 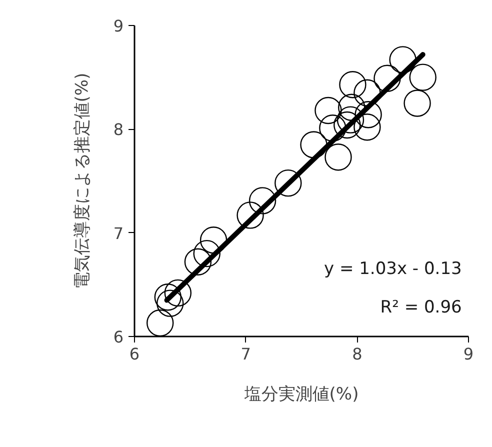 What do you see at coordinates (245, 354) in the screenshot?
I see `x-tick-label: 7` at bounding box center [245, 354].